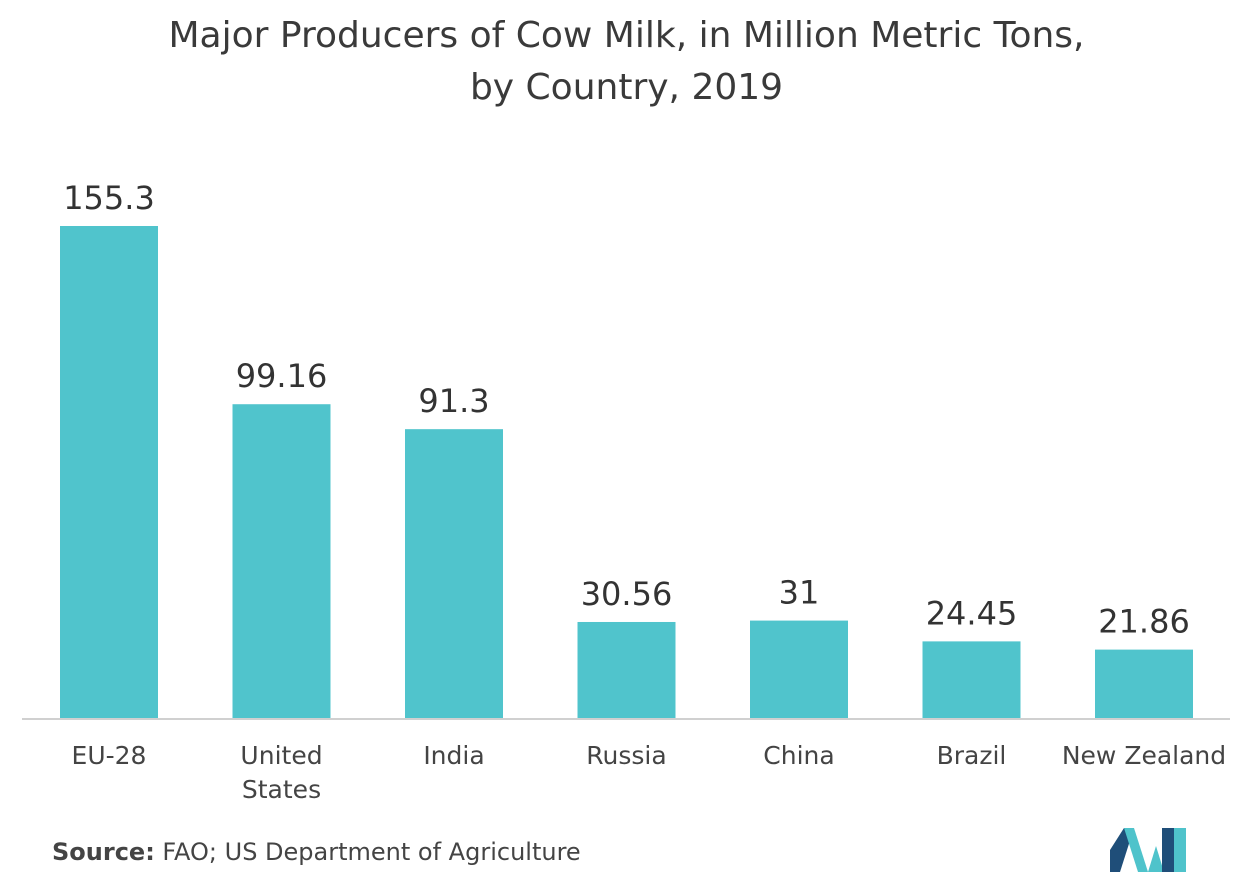 This screenshot has height=890, width=1253. What do you see at coordinates (626, 755) in the screenshot?
I see `category-label: Russia` at bounding box center [626, 755].